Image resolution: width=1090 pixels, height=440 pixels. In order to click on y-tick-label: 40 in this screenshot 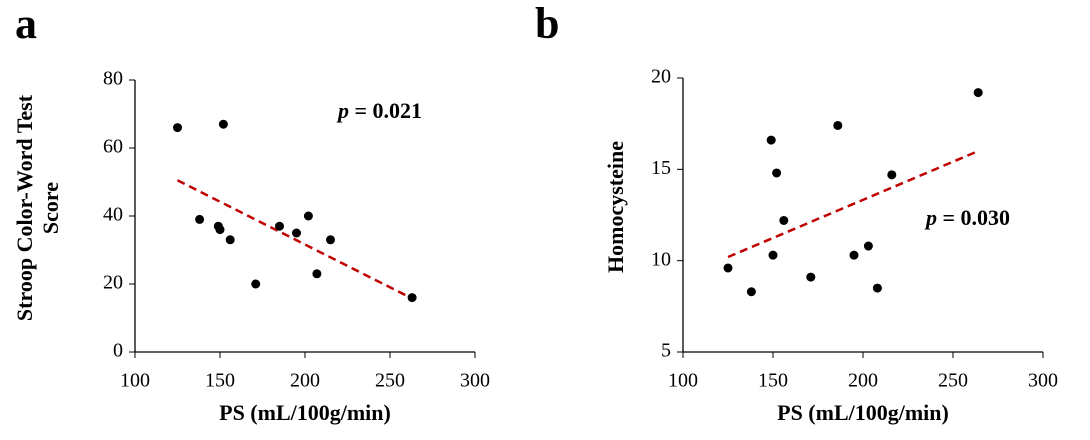, I will do `click(113, 215)`.